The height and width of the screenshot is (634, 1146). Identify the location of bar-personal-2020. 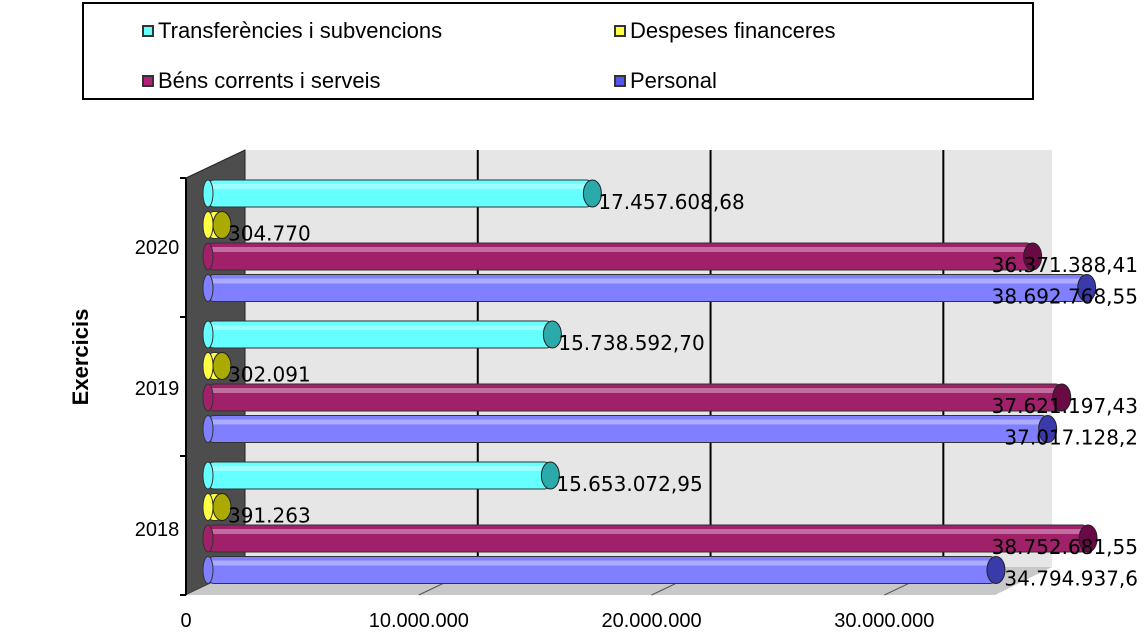
(649, 288).